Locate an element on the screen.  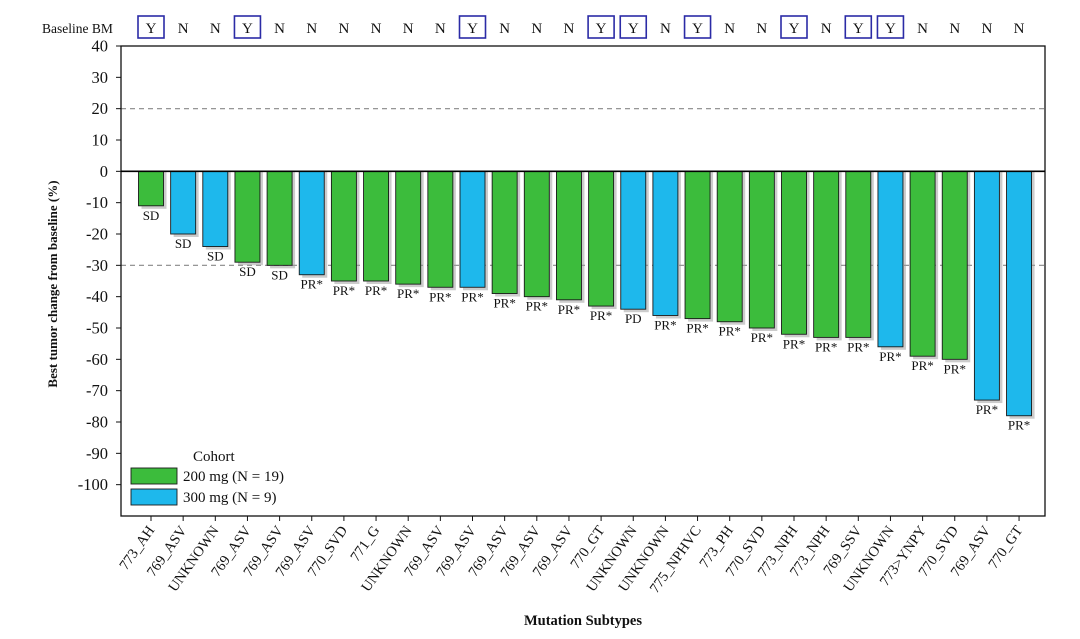
legend-entry-label: 200 mg (N = 19) is located at coordinates (233, 477).